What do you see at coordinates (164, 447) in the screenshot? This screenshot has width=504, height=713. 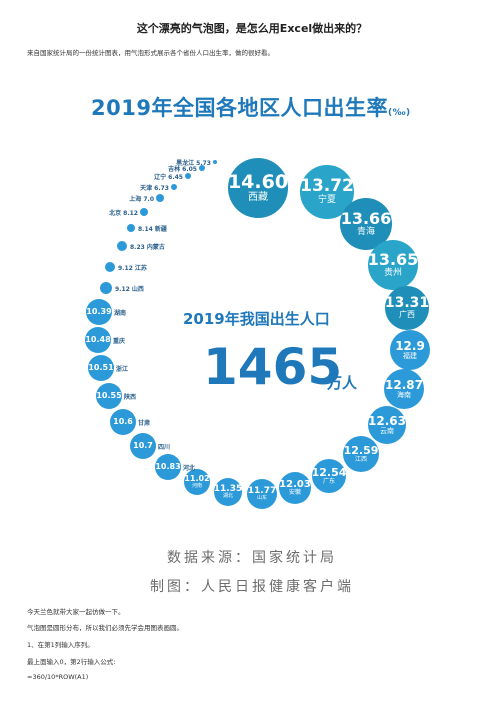 I see `bubble-province-label: 四川` at bounding box center [164, 447].